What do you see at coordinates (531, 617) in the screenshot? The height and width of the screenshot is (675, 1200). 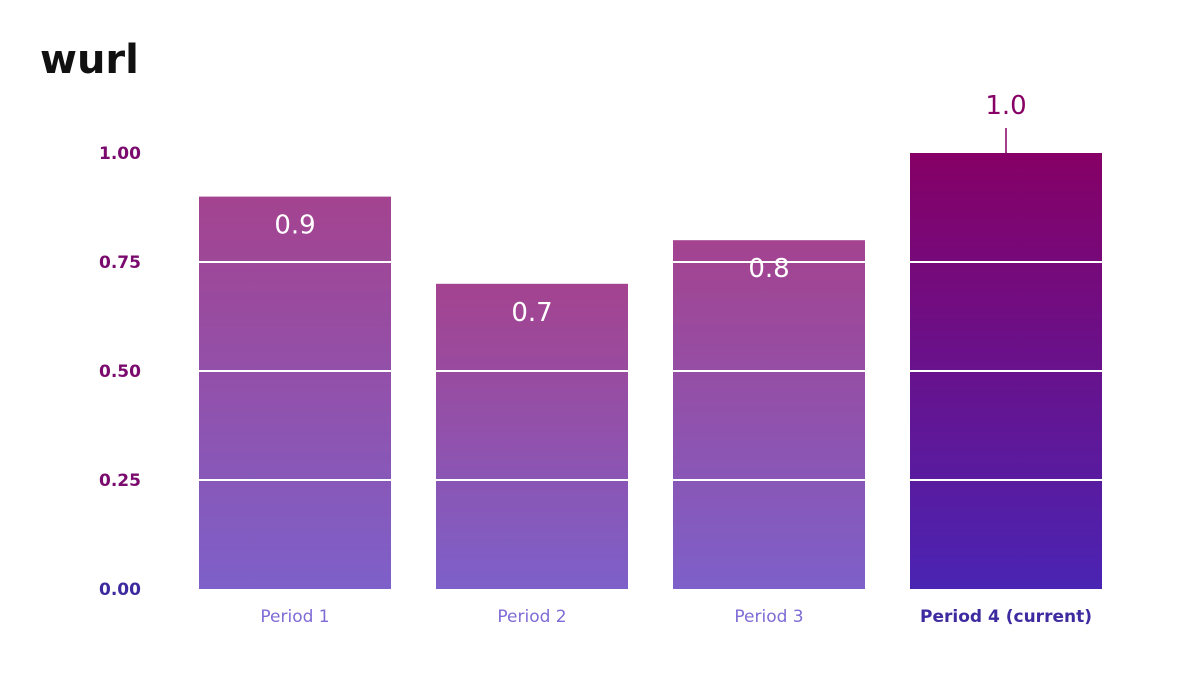 I see `x-tick-label: Period 2` at bounding box center [531, 617].